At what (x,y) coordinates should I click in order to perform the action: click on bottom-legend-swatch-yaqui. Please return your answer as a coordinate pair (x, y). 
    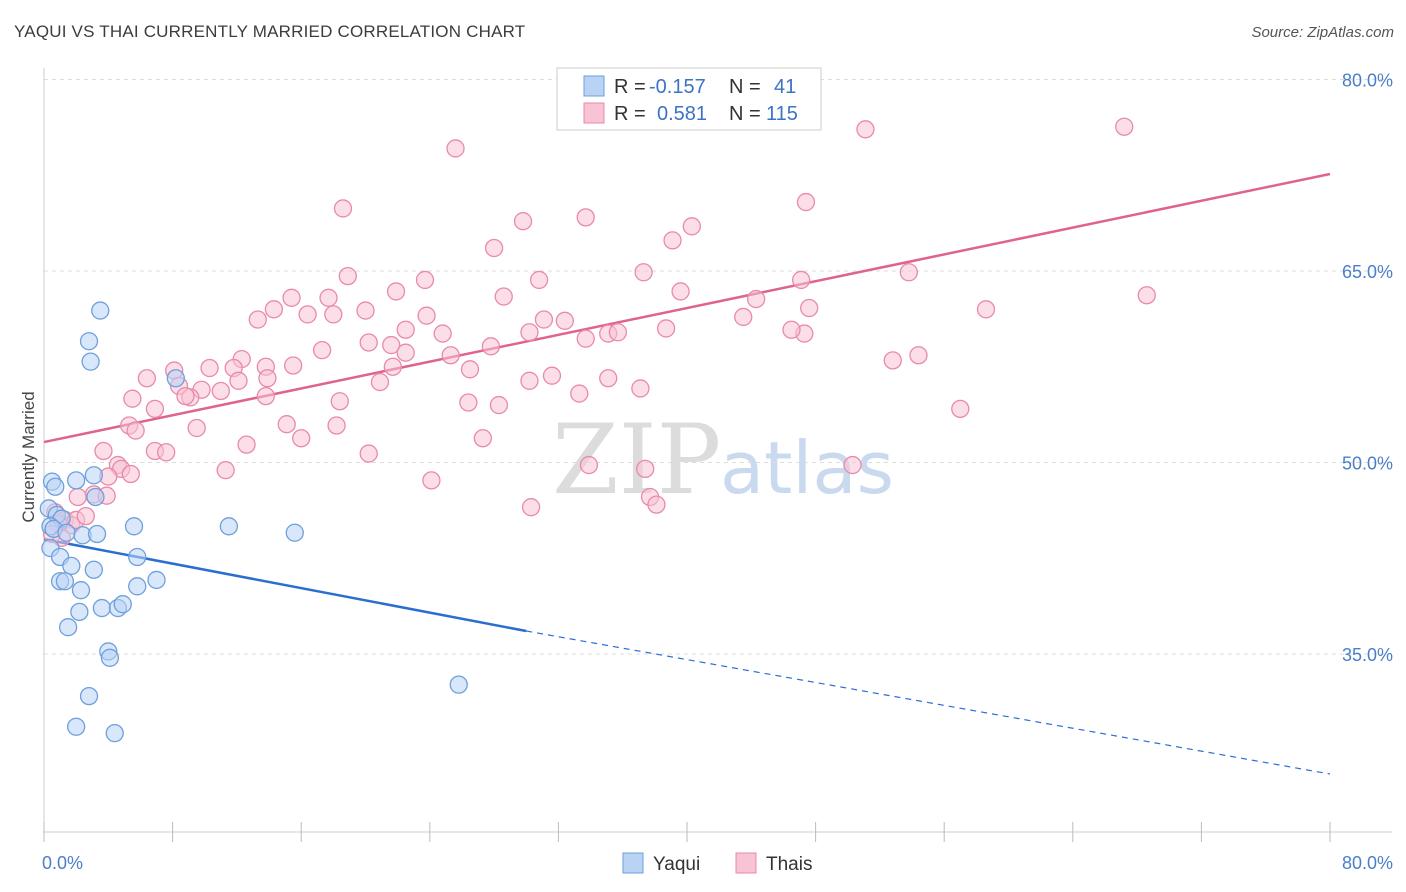
    Looking at the image, I should click on (633, 863).